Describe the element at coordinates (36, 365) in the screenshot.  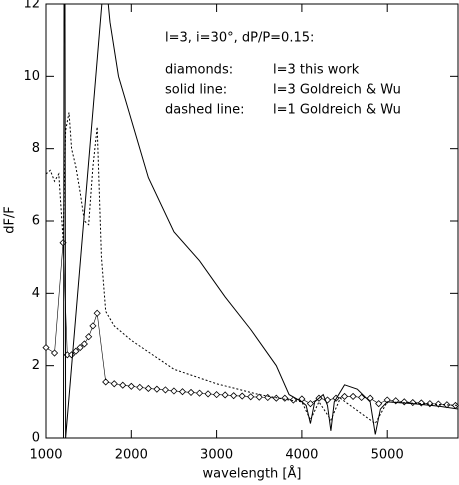
I see `y-tick-label: 2` at that location.